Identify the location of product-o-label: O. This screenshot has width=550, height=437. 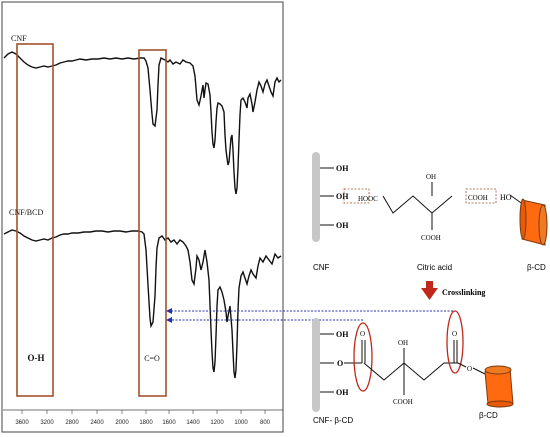
(340, 363).